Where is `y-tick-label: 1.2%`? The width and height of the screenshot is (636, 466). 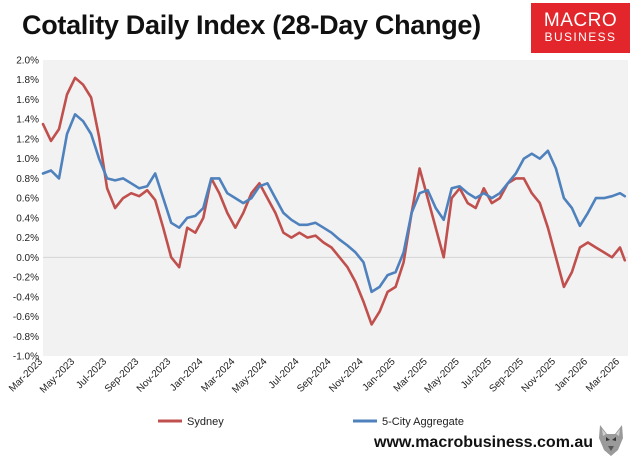
y-tick-label: 1.2% is located at coordinates (27, 139).